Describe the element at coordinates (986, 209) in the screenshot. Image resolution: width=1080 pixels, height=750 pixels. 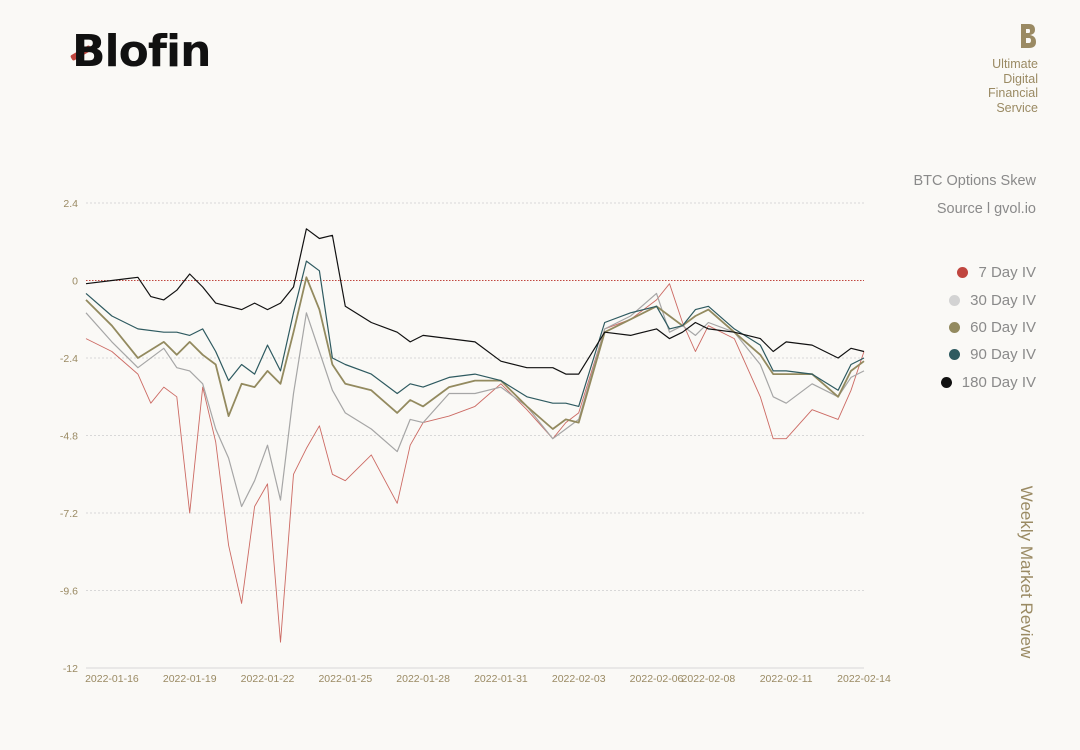
I see `chart-source: Source l gvol.io` at that location.